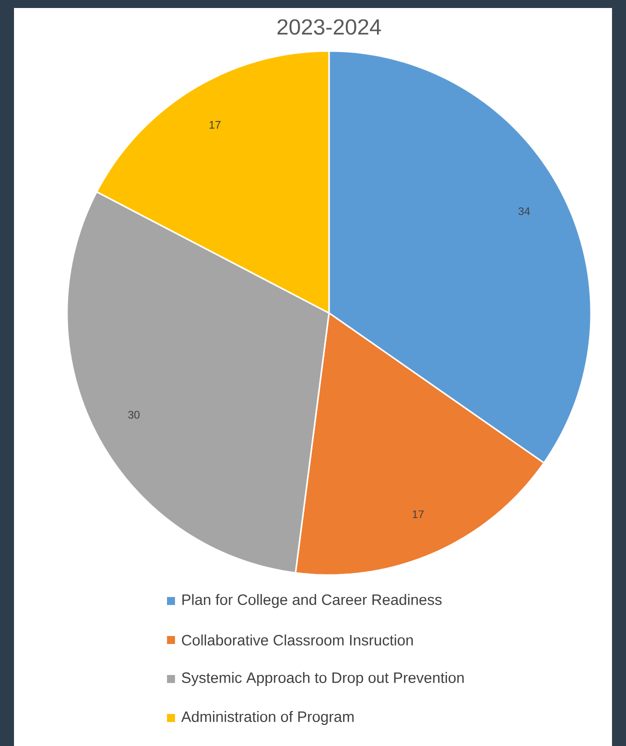 Image resolution: width=626 pixels, height=746 pixels. I want to click on legend-label: Collaborative Classroom Insruction, so click(297, 640).